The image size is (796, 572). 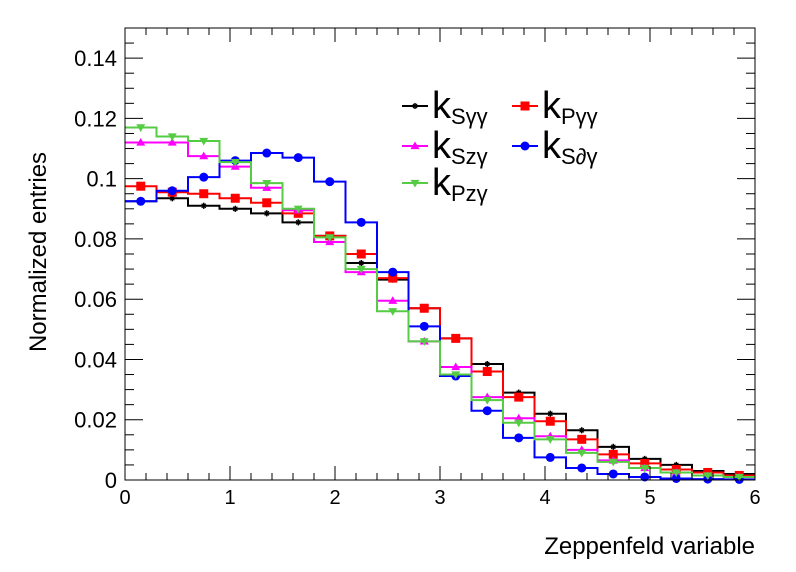 What do you see at coordinates (95, 299) in the screenshot?
I see `y-tick-label: 0.06` at bounding box center [95, 299].